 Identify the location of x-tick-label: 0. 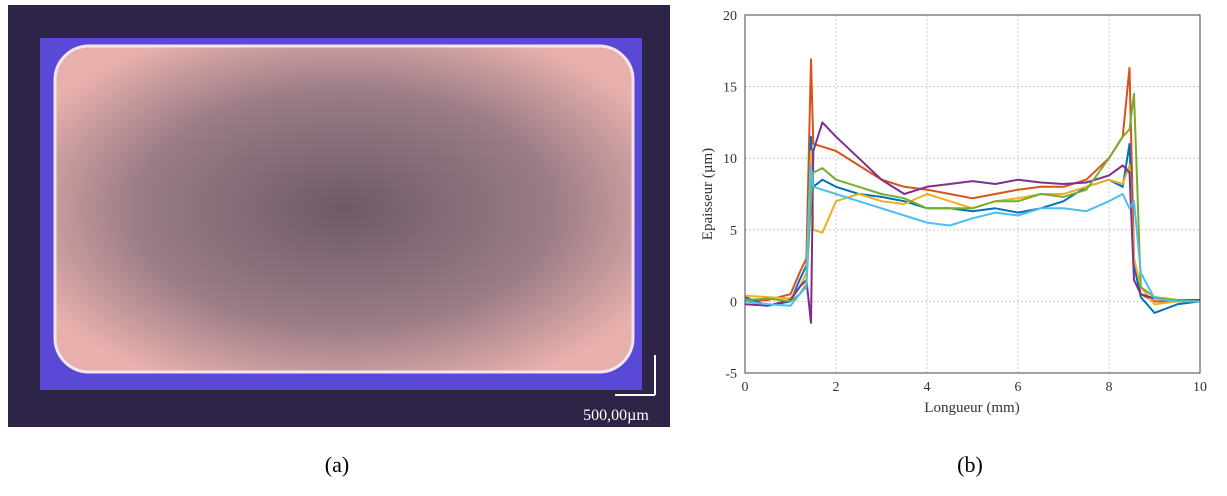
(745, 387).